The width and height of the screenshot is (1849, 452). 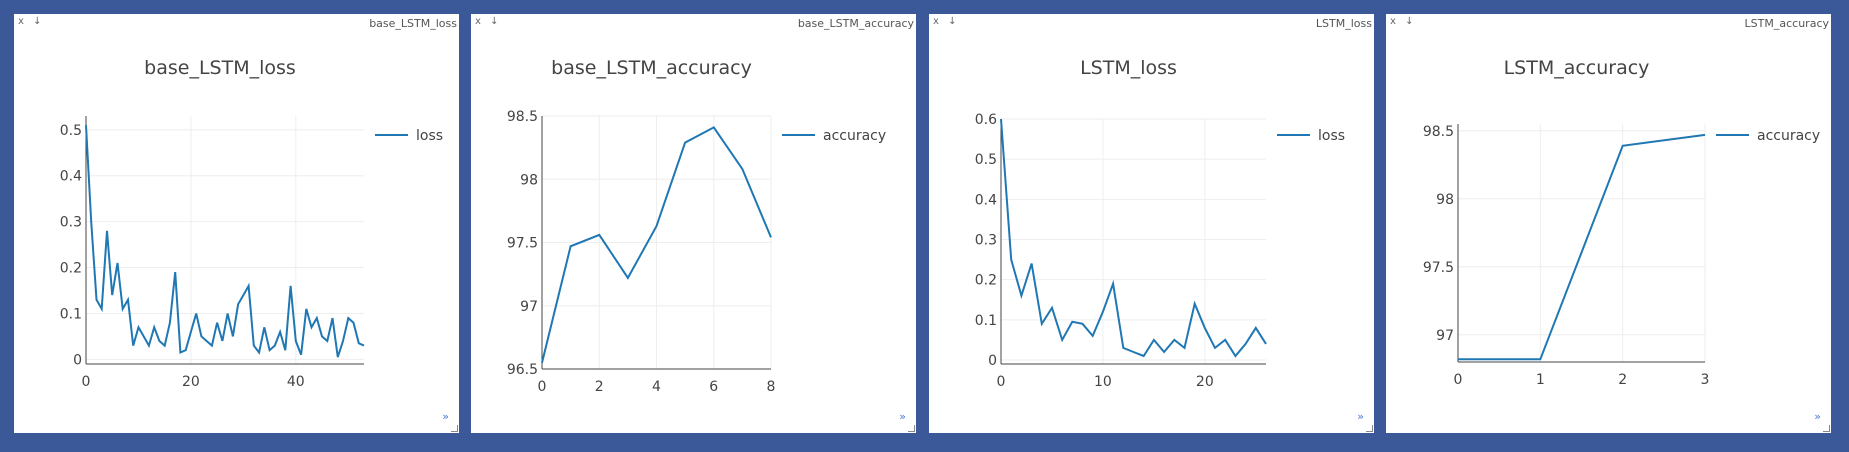 I want to click on chart-title: base_LSTM_loss, so click(x=220, y=68).